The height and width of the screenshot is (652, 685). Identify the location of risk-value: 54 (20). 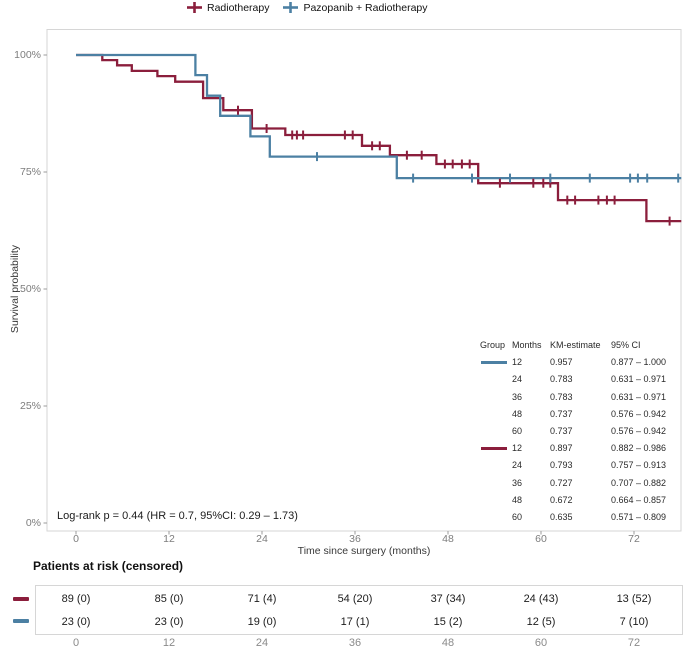
(355, 599).